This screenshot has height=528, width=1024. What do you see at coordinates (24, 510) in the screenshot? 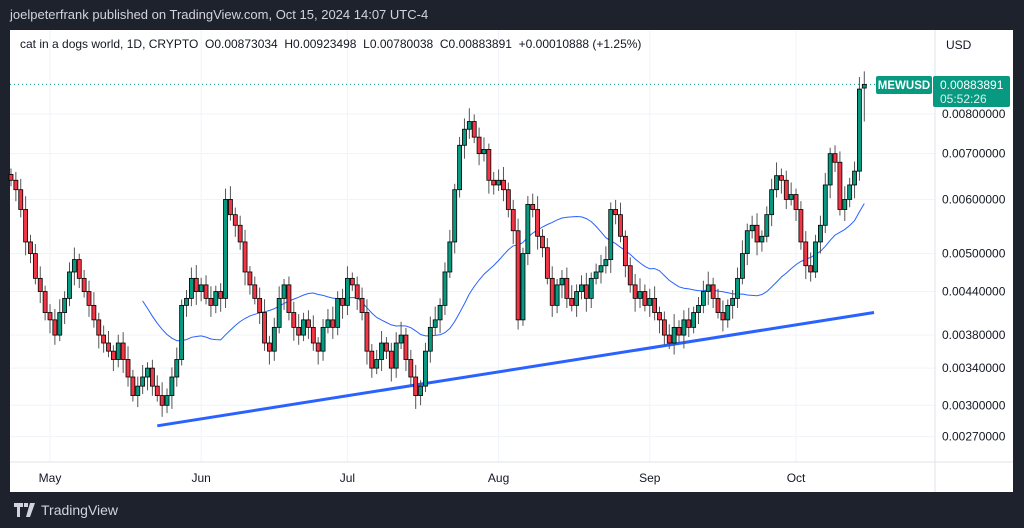
I see `tradingview-logo-icon` at bounding box center [24, 510].